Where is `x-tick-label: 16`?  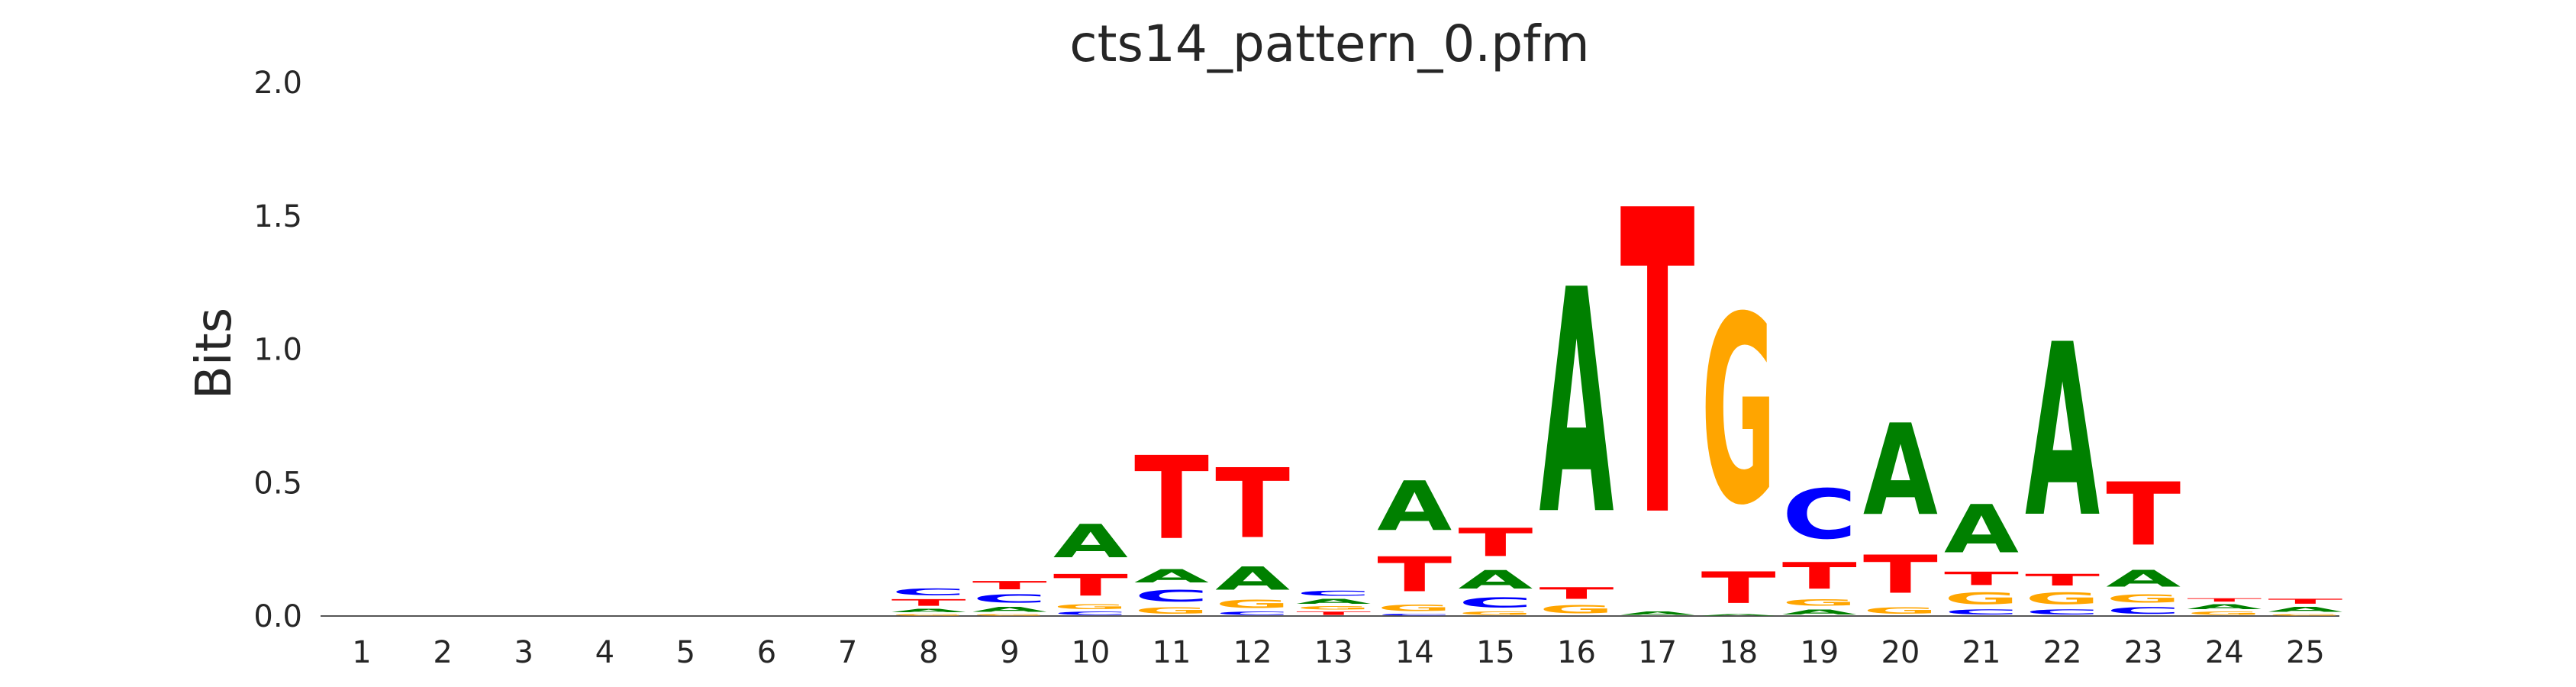 x-tick-label: 16 is located at coordinates (1576, 652).